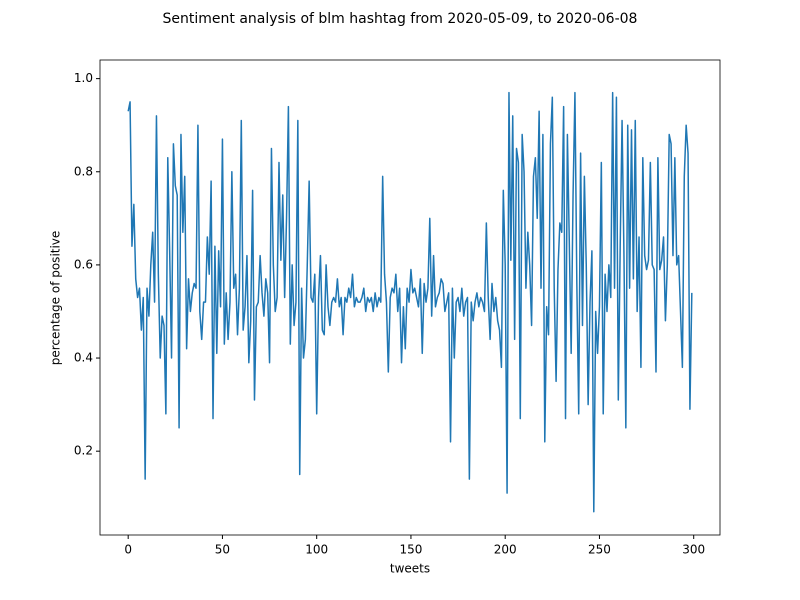 The height and width of the screenshot is (600, 800). Describe the element at coordinates (410, 569) in the screenshot. I see `x-axis-label: tweets` at that location.